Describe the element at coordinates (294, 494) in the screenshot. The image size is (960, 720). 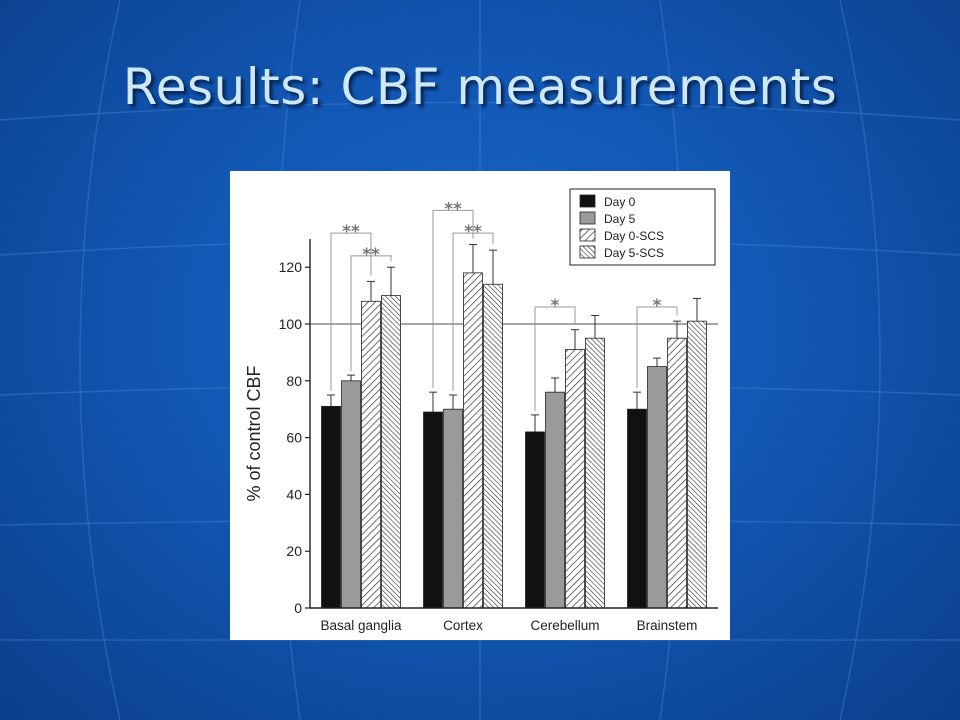
I see `y-tick-label: 40` at that location.